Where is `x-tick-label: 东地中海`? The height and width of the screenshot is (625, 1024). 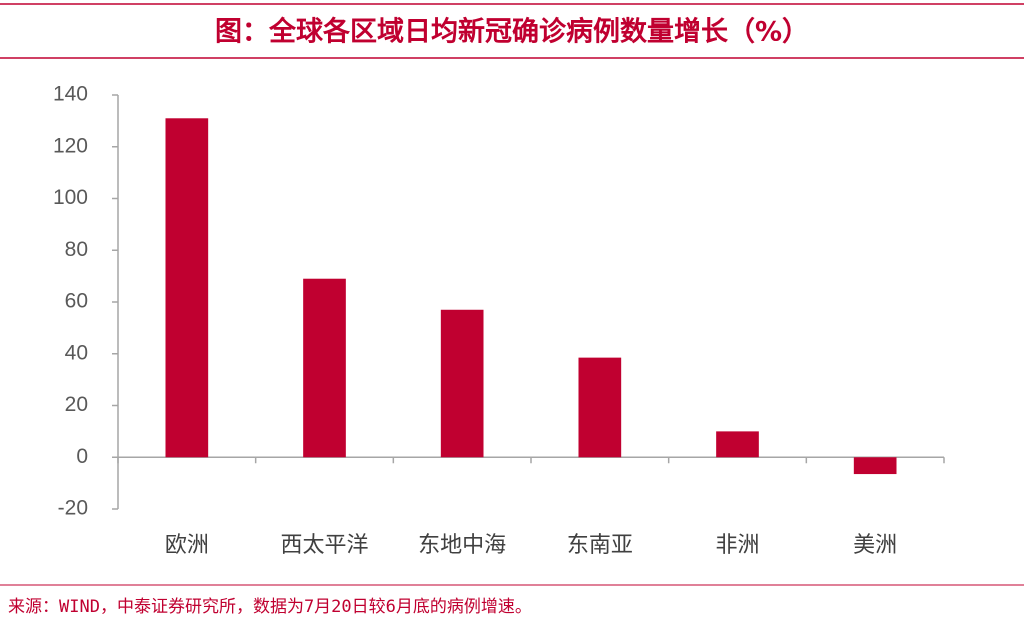 x-tick-label: 东地中海 is located at coordinates (462, 545).